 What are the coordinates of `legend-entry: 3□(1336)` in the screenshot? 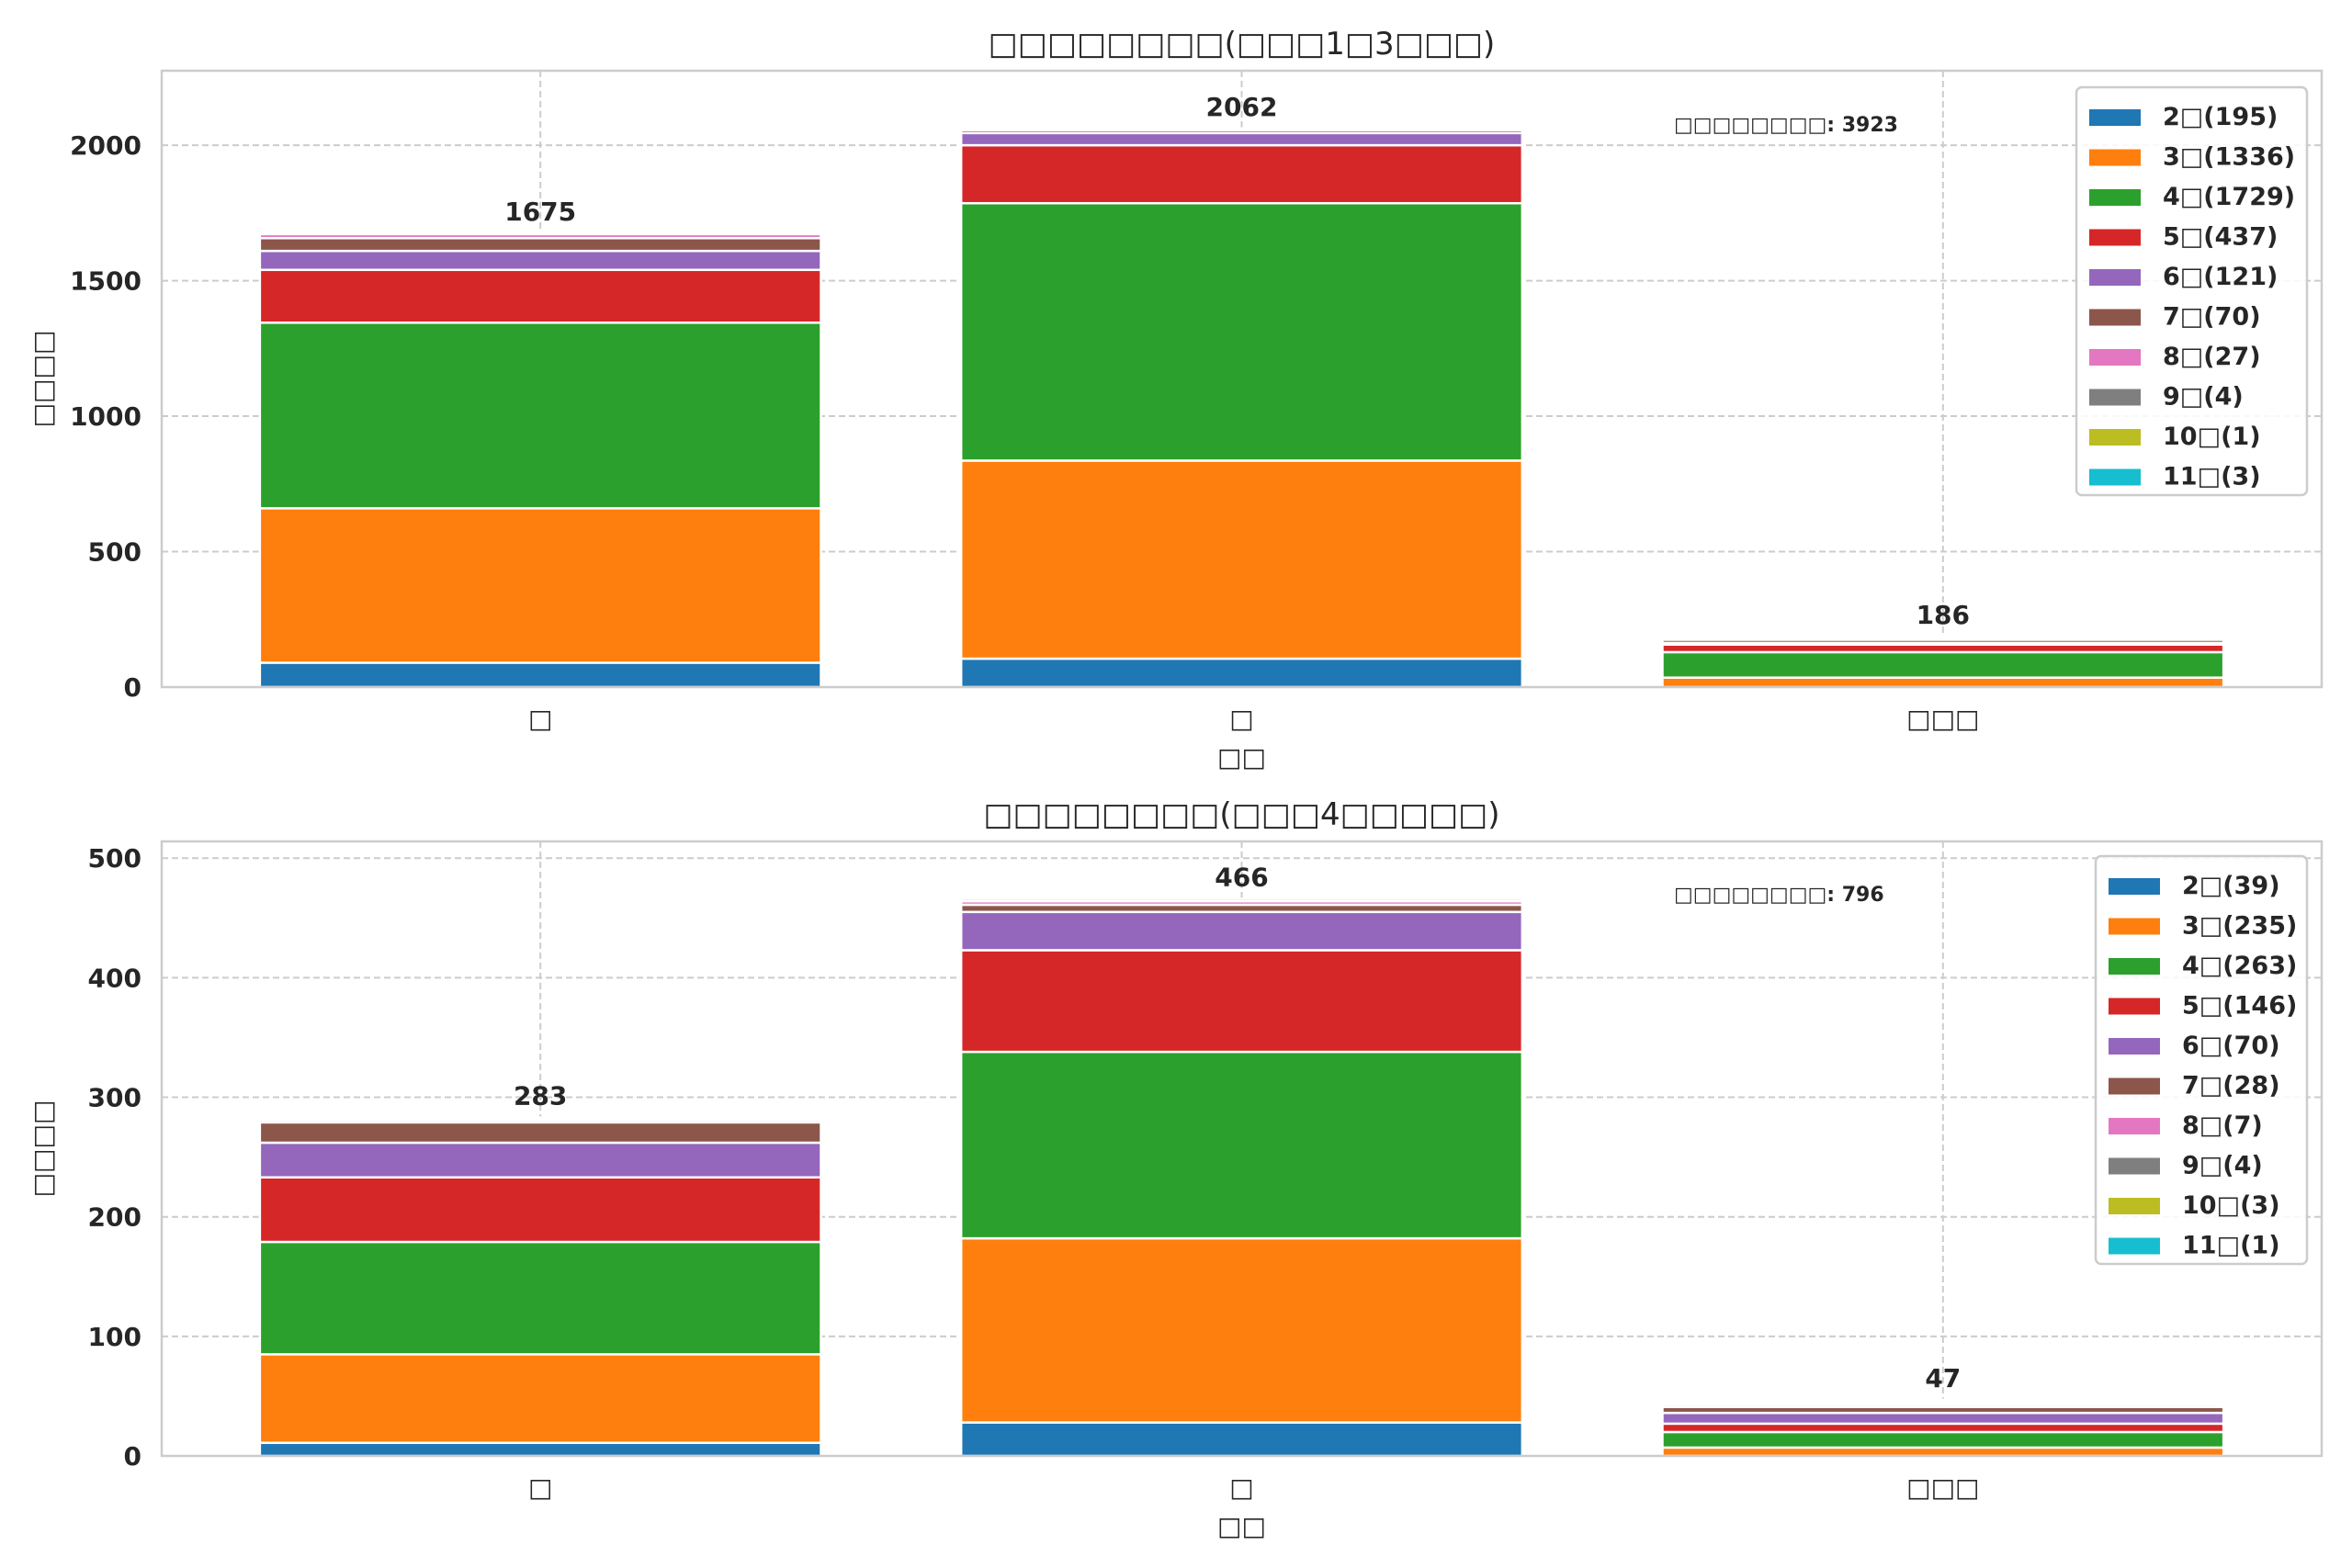 It's located at (2229, 158).